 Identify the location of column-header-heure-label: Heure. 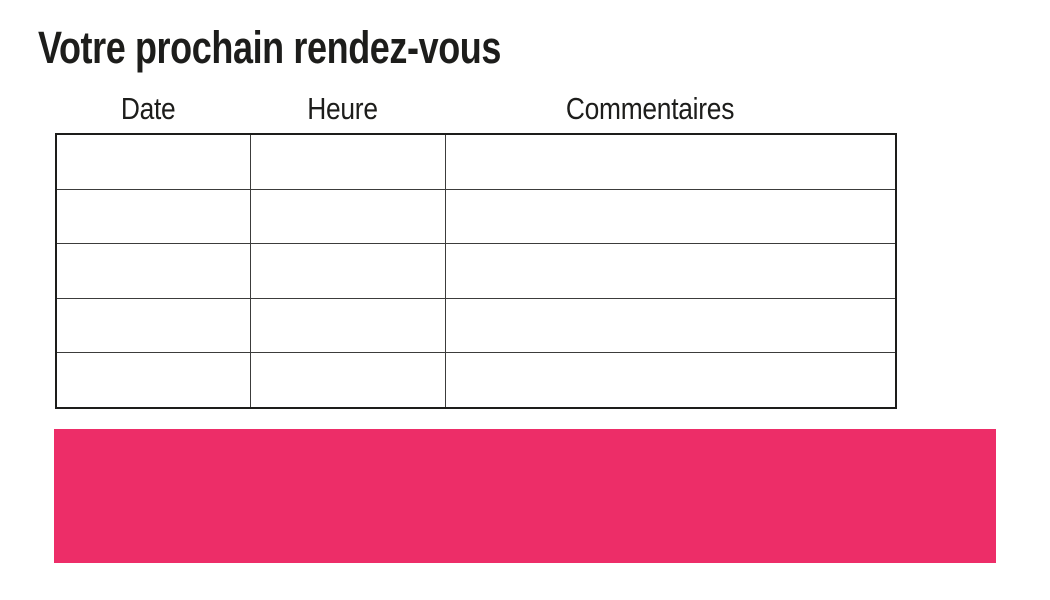
(342, 108).